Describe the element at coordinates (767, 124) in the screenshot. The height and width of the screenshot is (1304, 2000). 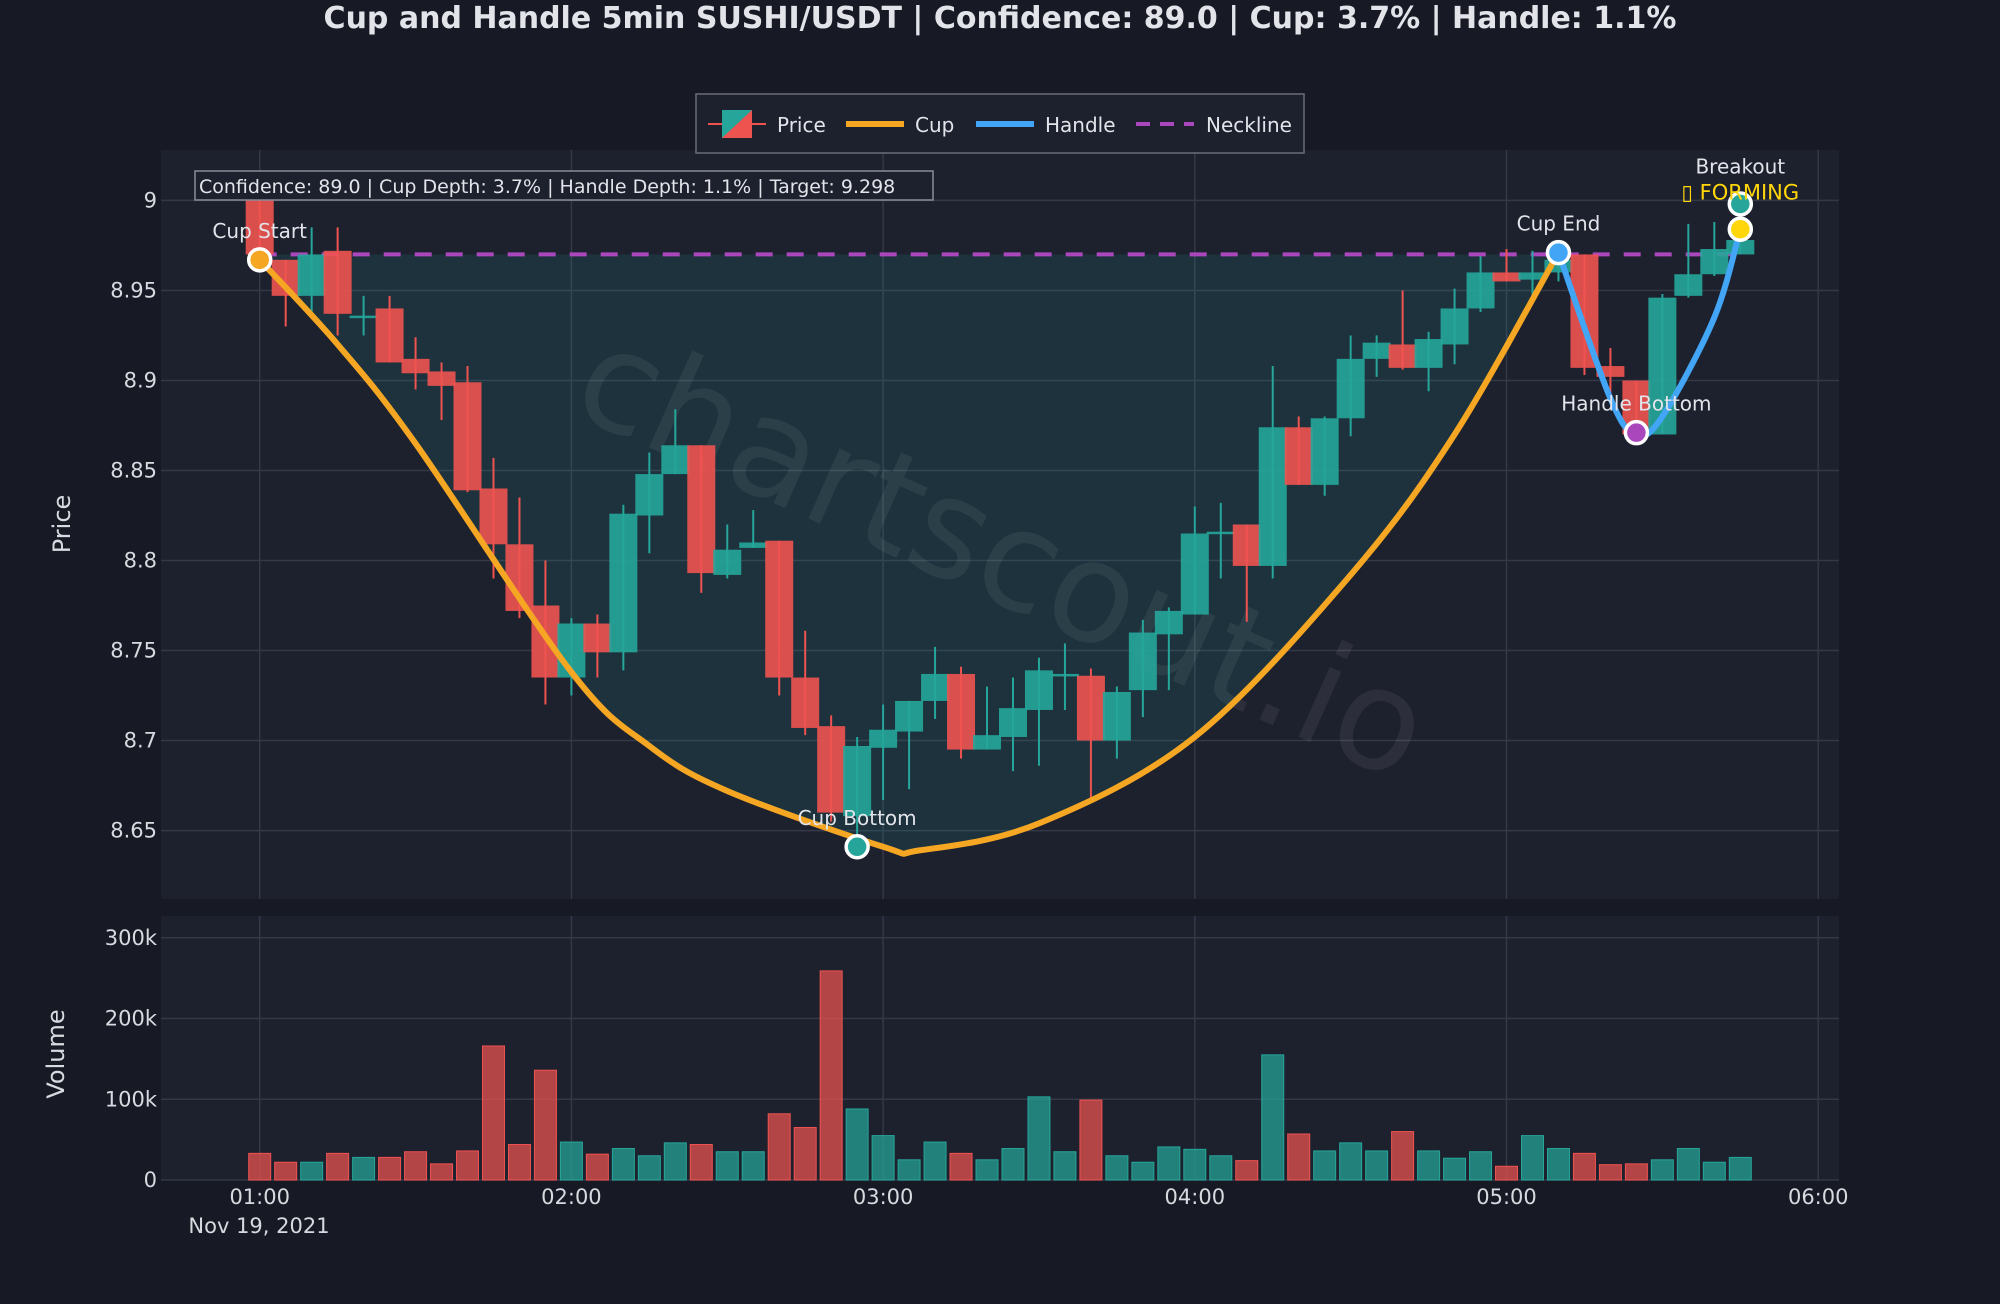
I see `legend-item-price: Price` at that location.